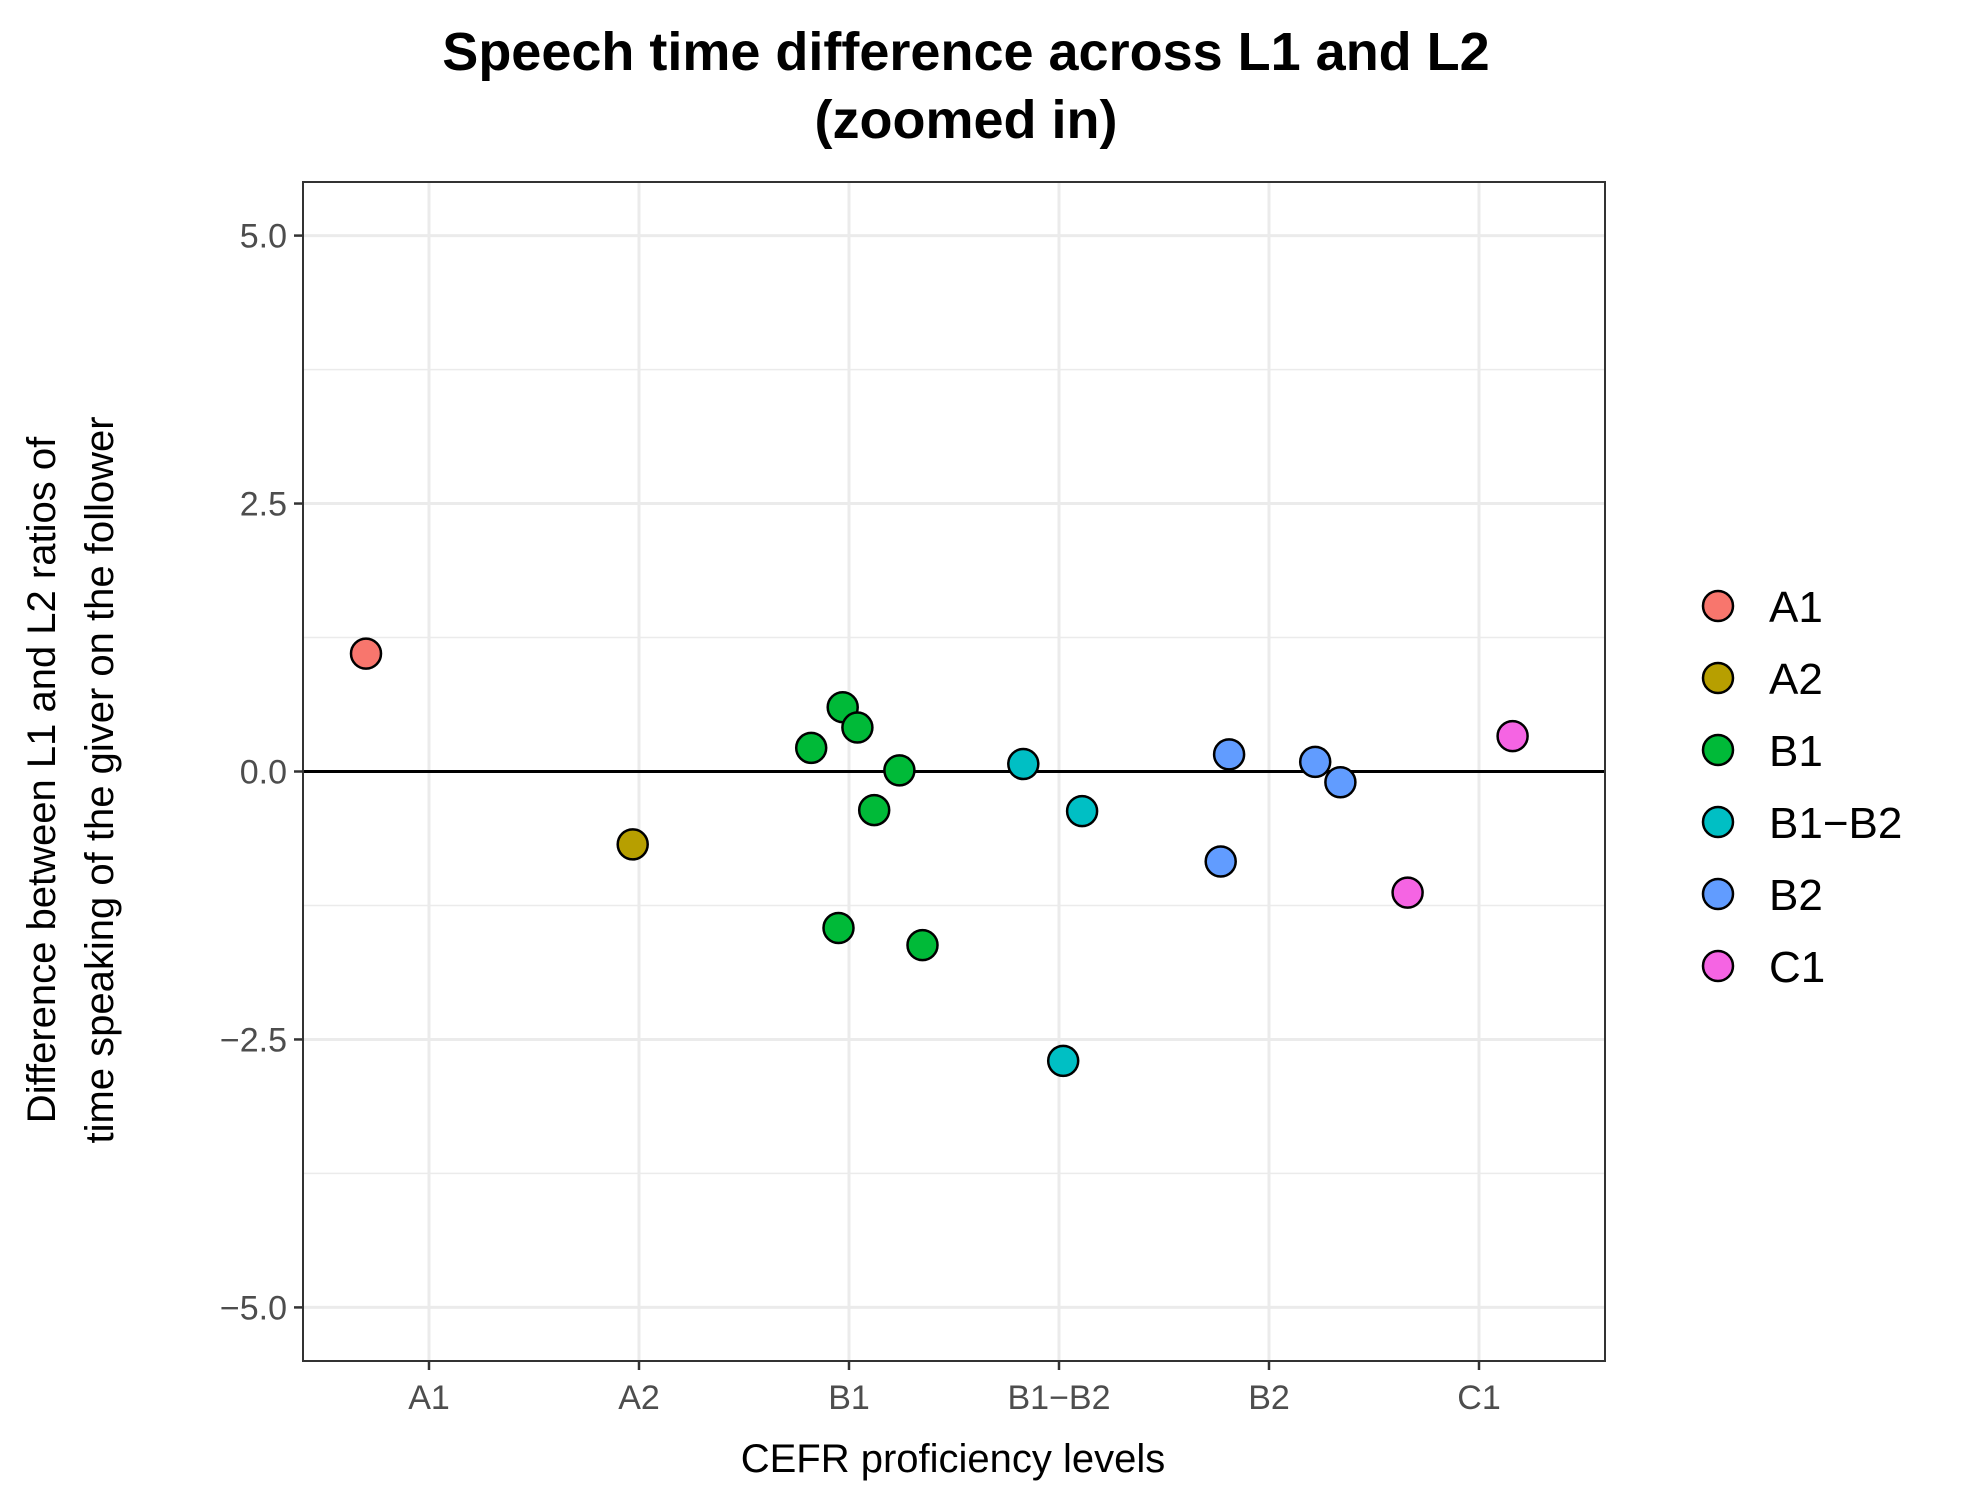 The image size is (1979, 1500). Describe the element at coordinates (253, 1308) in the screenshot. I see `y-tick-label: −5.0` at that location.